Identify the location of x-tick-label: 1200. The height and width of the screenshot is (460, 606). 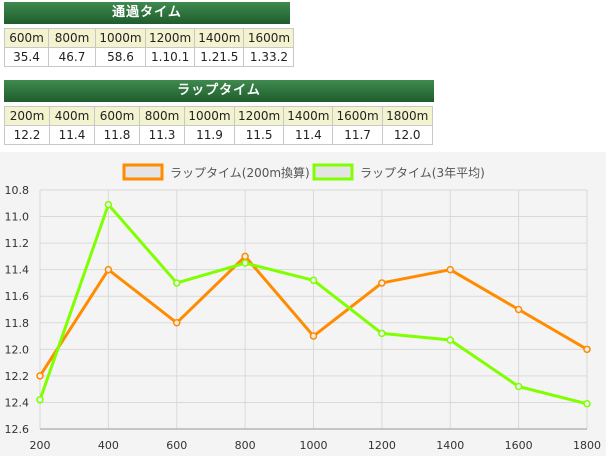
(382, 445).